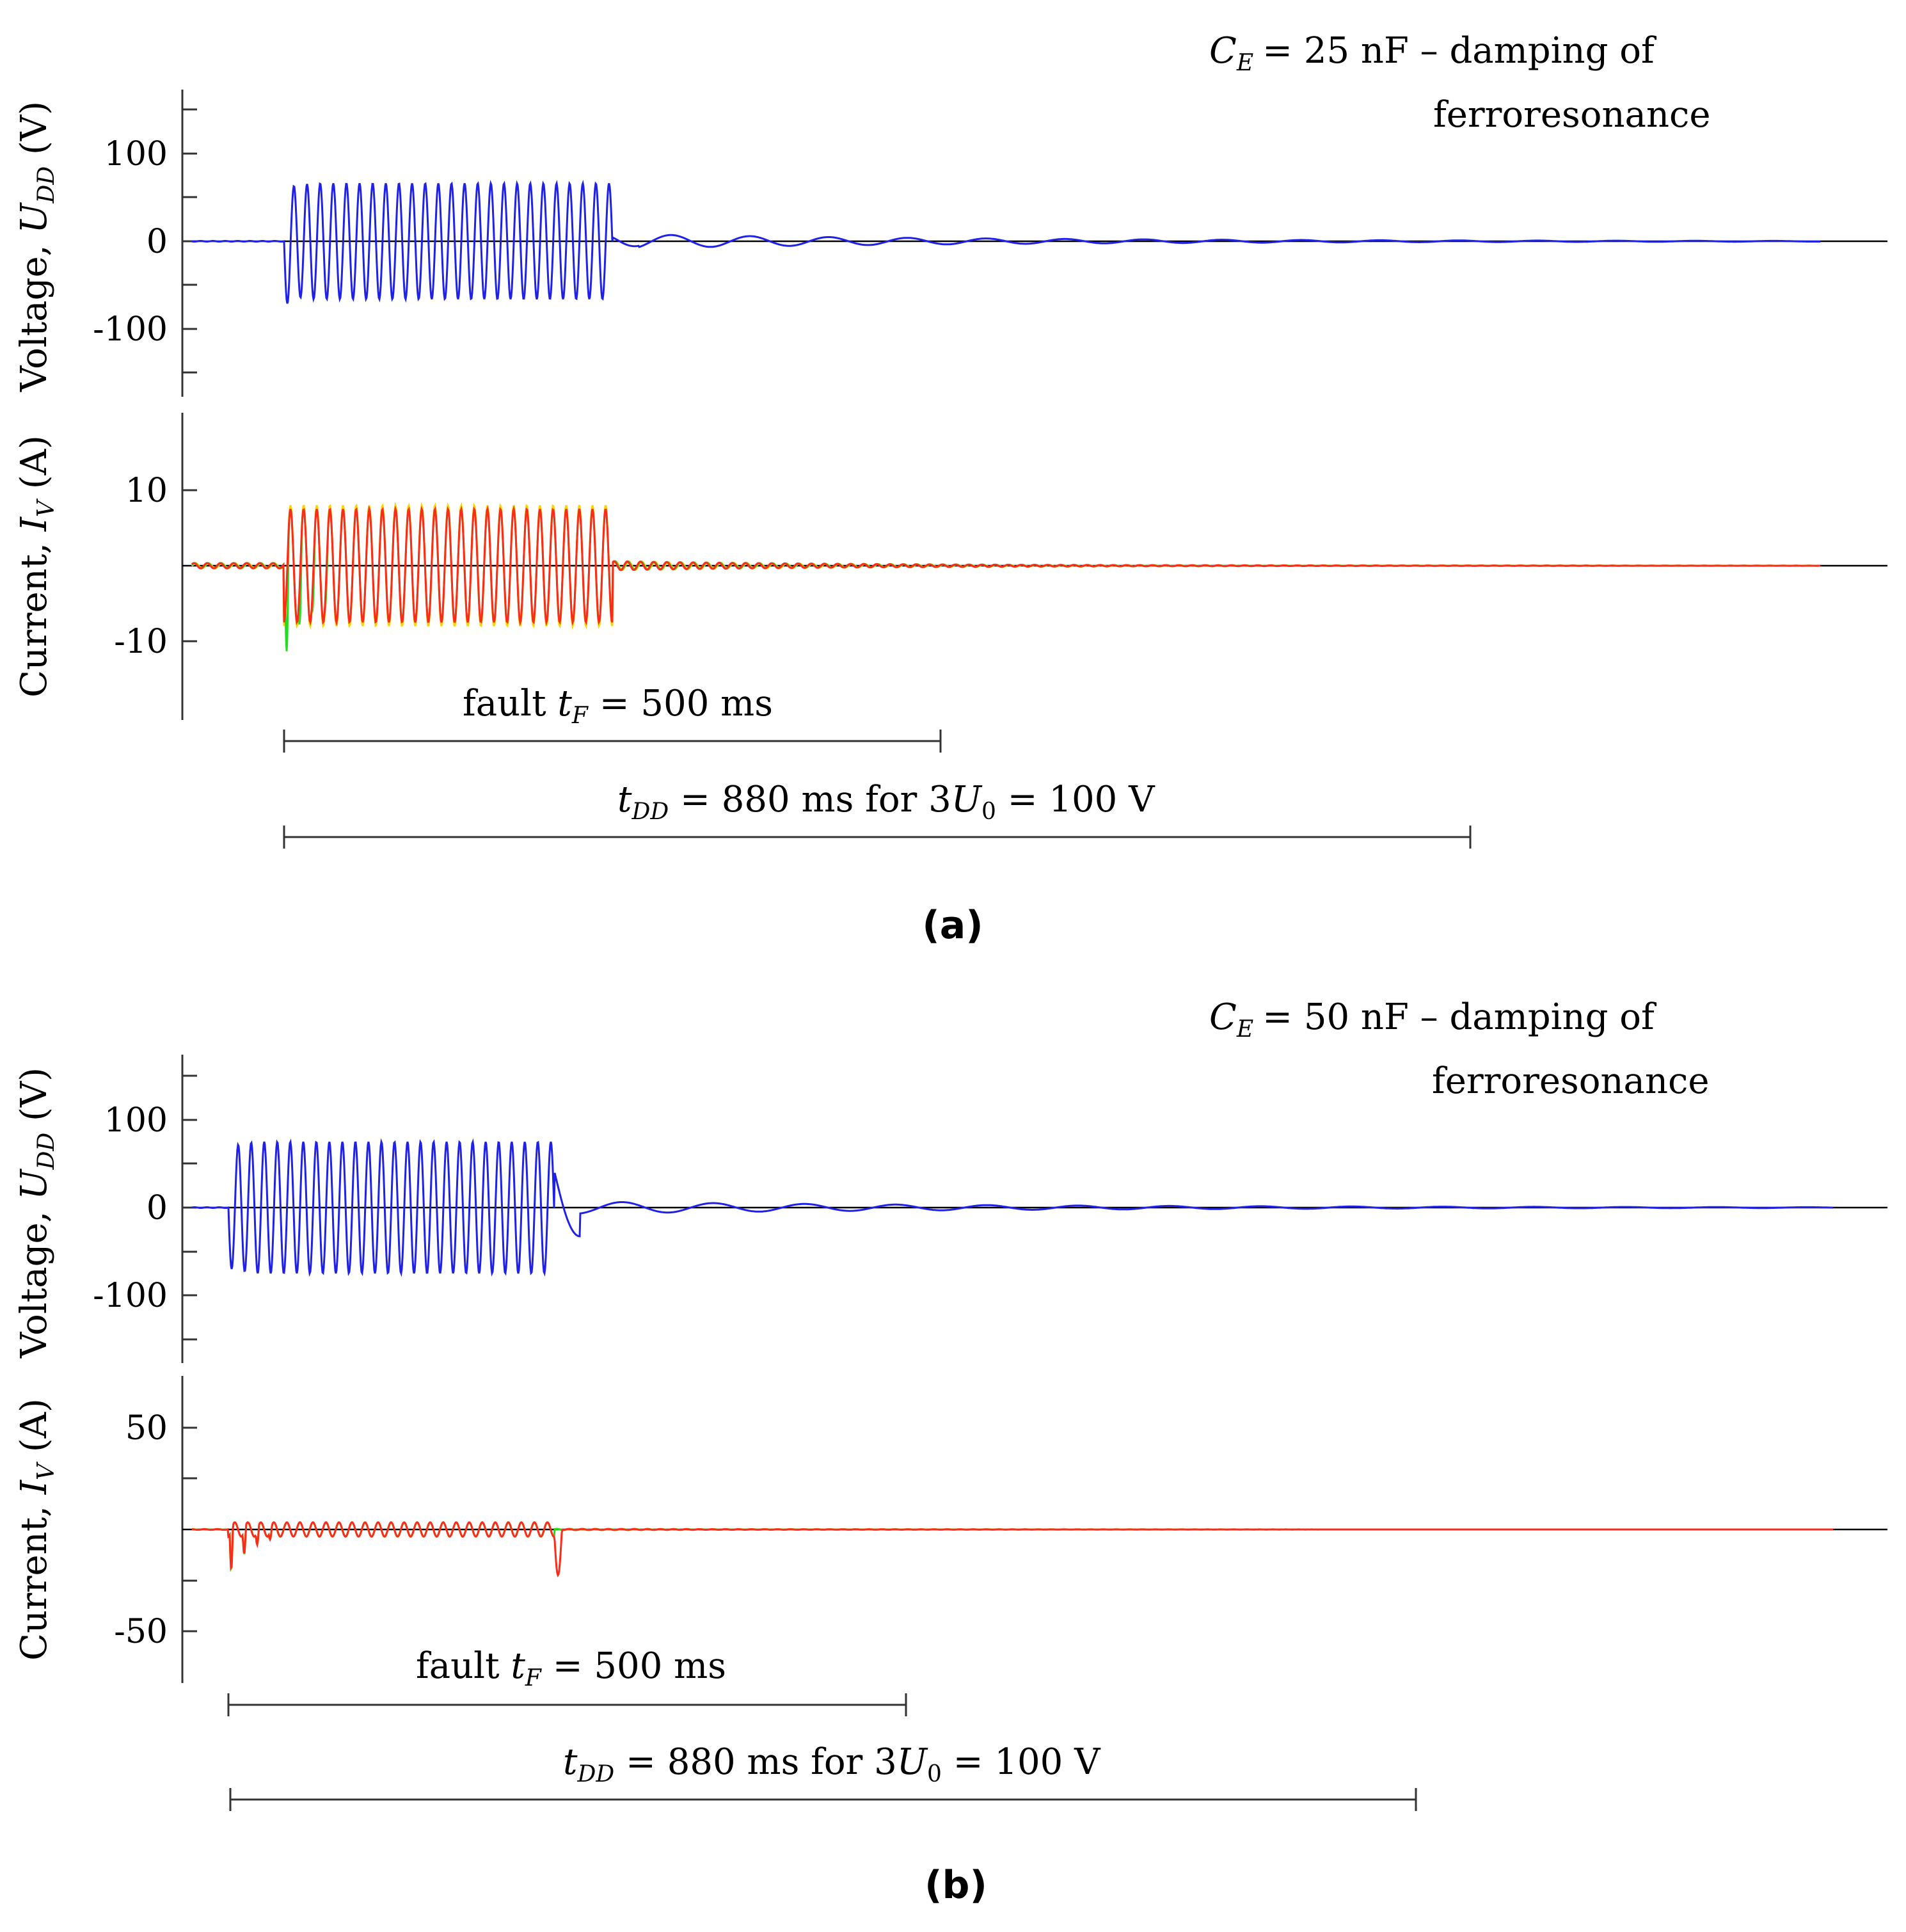 This screenshot has height=1932, width=1906. What do you see at coordinates (886, 802) in the screenshot?
I see `panel-a-tdd-label: tDD = 880 ms for 3U0 = 100 V` at bounding box center [886, 802].